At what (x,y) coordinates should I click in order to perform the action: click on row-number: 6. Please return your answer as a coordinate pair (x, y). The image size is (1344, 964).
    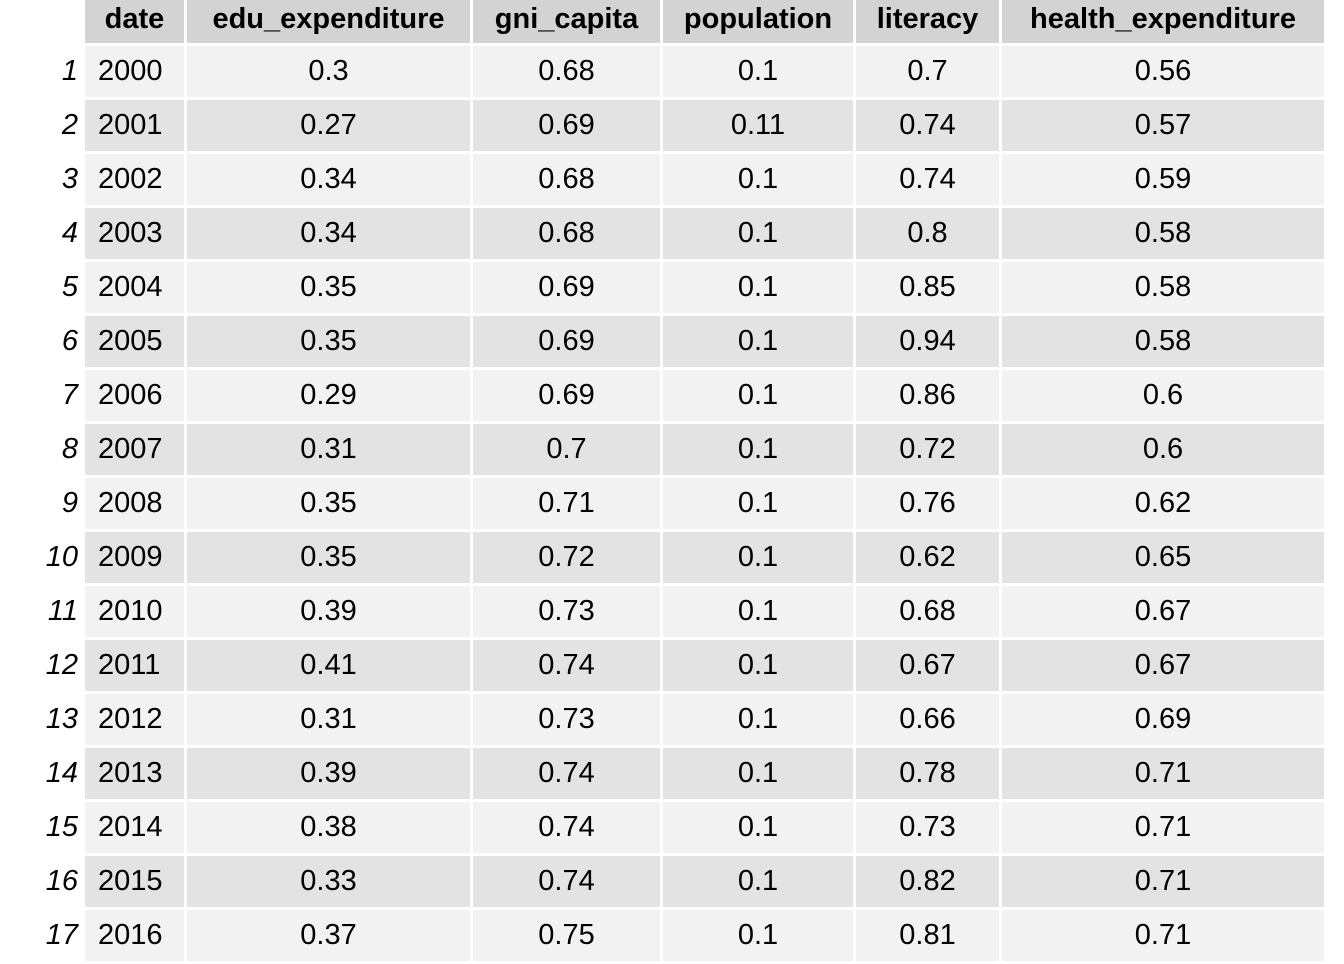
    Looking at the image, I should click on (42, 343).